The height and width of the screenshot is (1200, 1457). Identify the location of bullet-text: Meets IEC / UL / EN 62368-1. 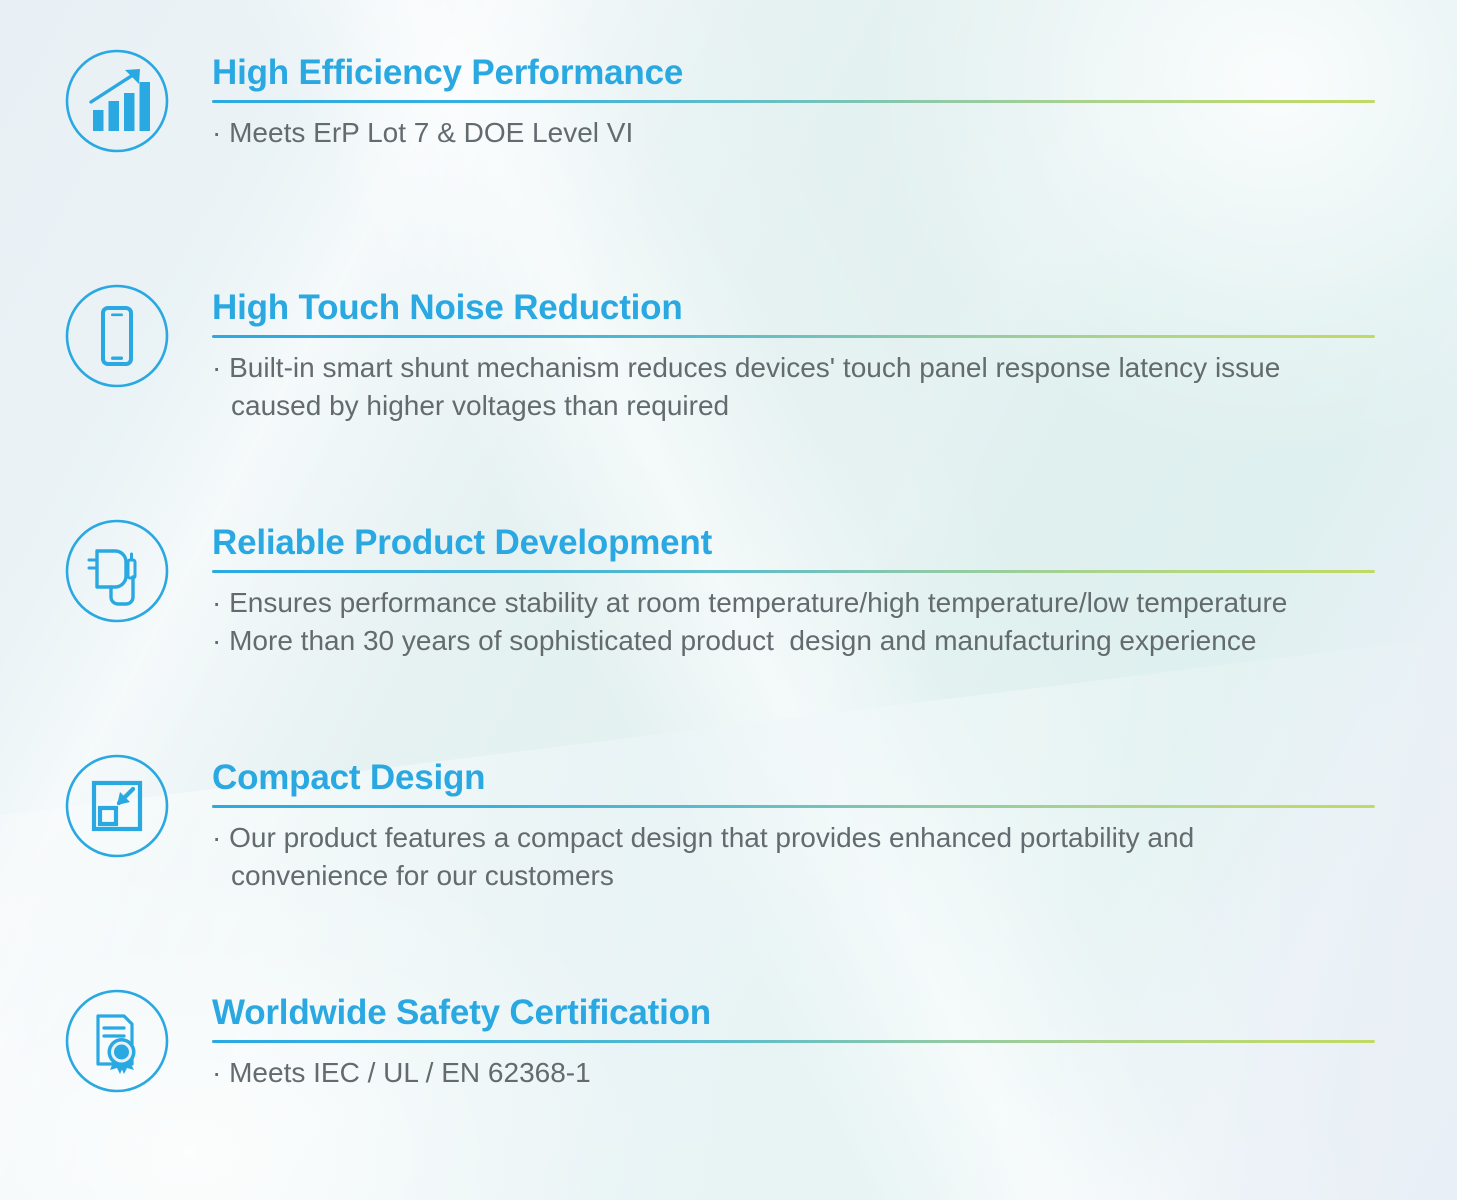
(410, 1072).